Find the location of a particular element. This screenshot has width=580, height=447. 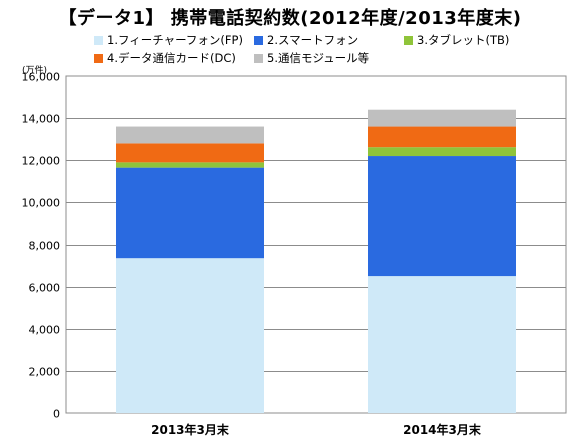

y-tick-label: 10,000 is located at coordinates (41, 203).